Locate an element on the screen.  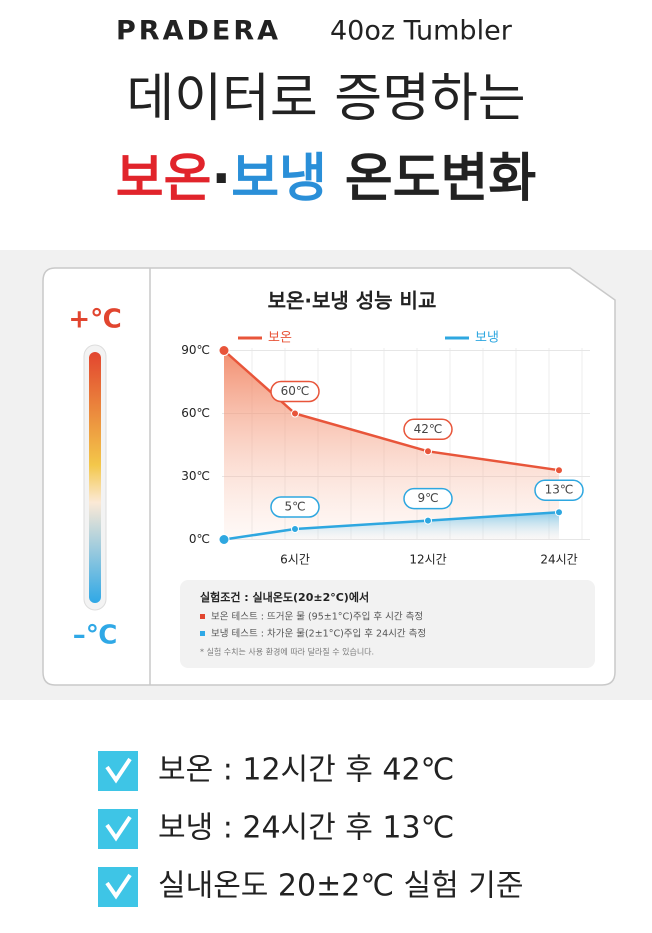
check-text: 실내온도 20±2℃ 실험 기준 is located at coordinates (341, 886).